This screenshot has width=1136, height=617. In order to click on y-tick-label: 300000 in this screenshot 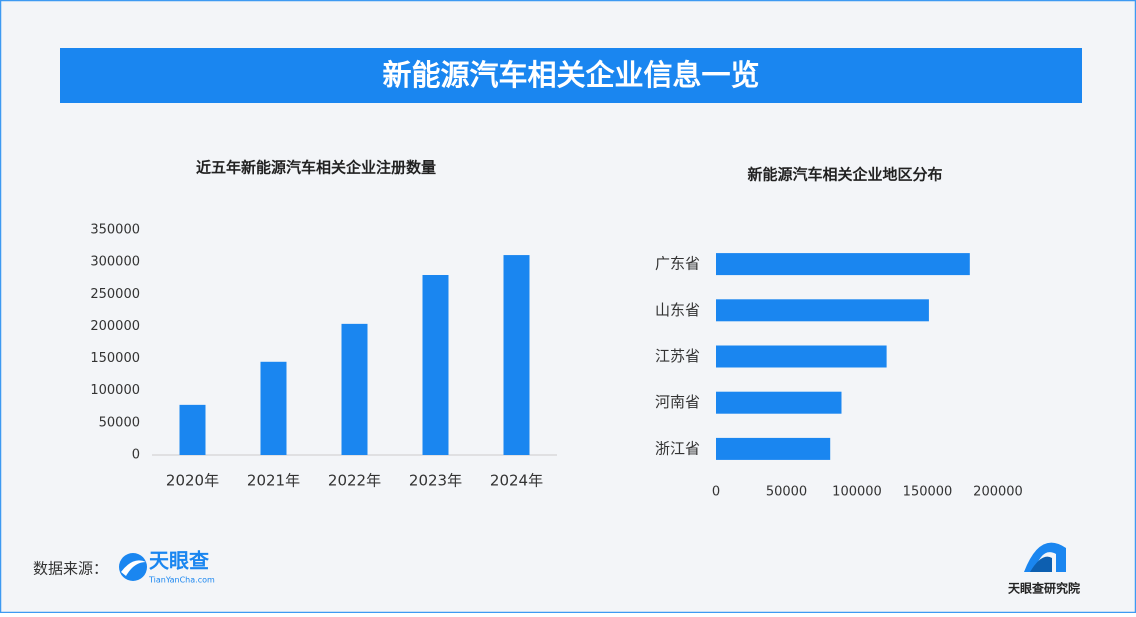, I will do `click(115, 262)`.